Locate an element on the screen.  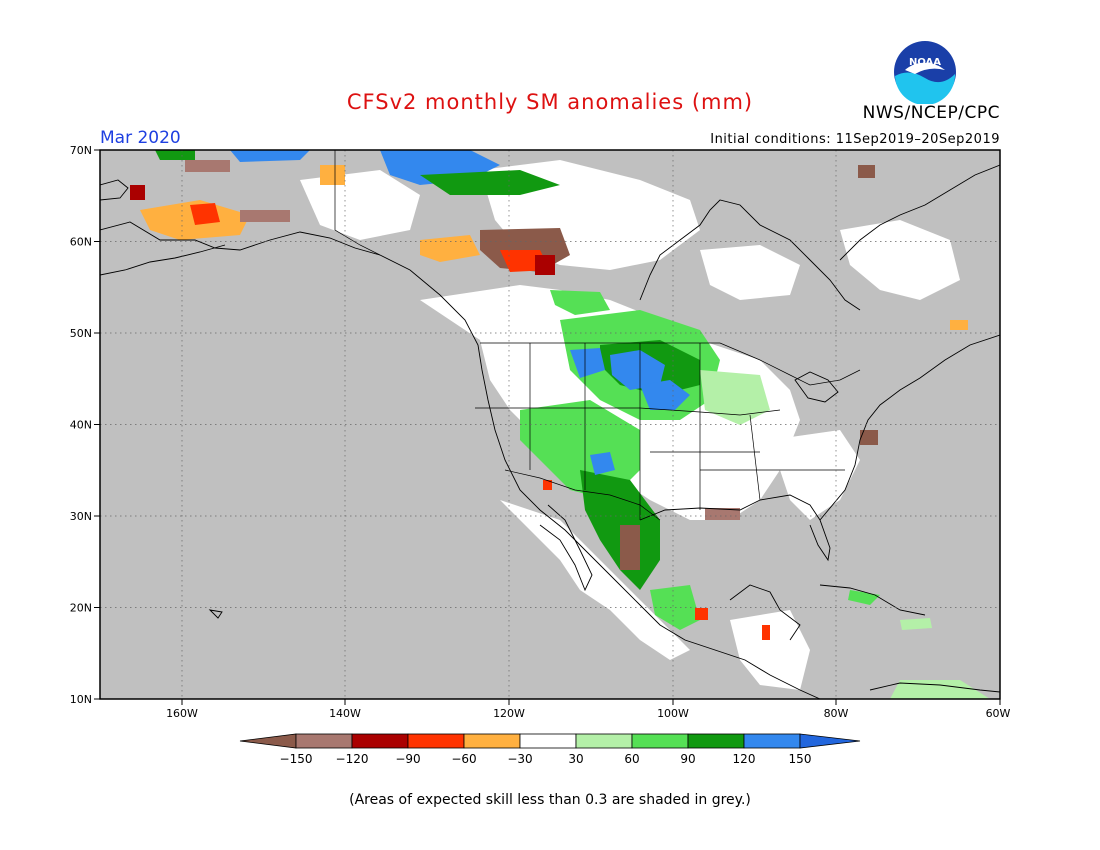
initial-conditions: Initial conditions: 11Sep2019–20Sep2019 is located at coordinates (855, 139).